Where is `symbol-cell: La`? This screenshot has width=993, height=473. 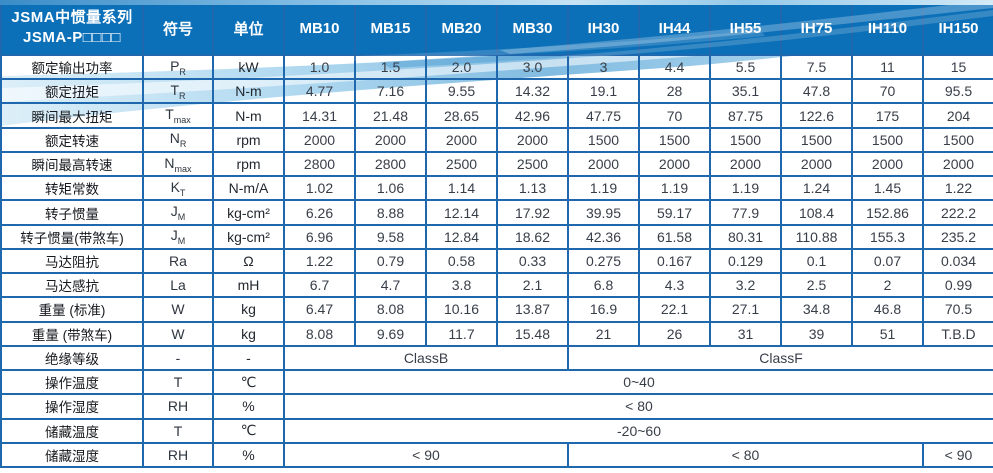 symbol-cell: La is located at coordinates (178, 285).